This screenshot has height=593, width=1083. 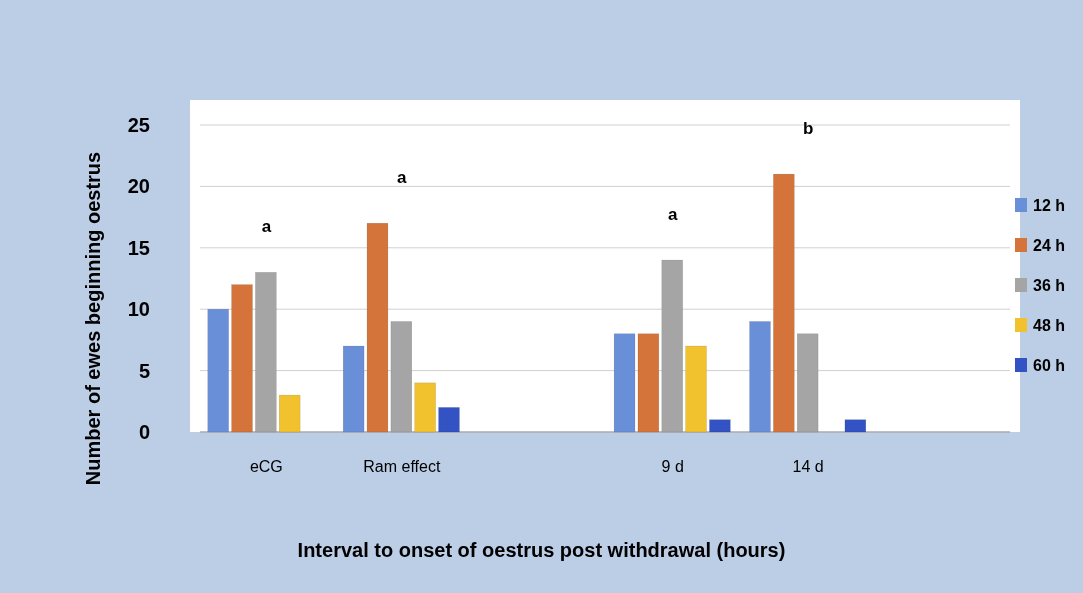 What do you see at coordinates (144, 432) in the screenshot?
I see `y-tick-label: 0` at bounding box center [144, 432].